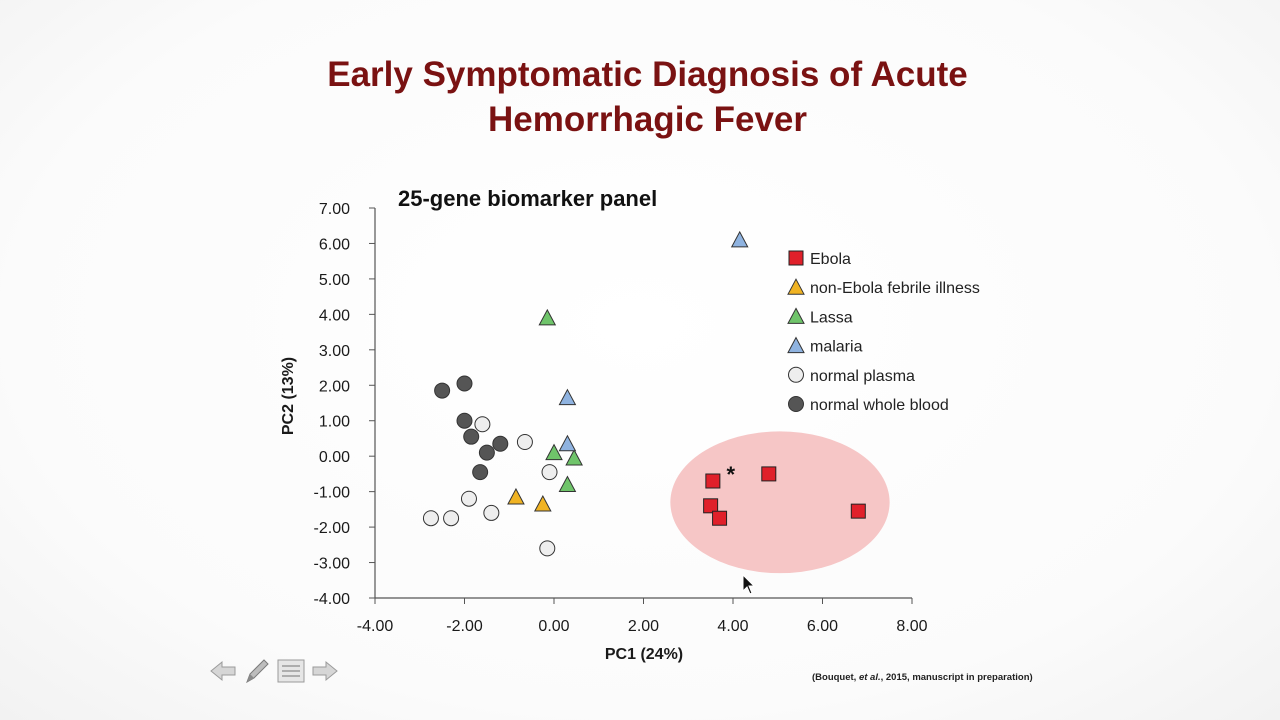  I want to click on y-axis-title: PC2 (13%), so click(288, 396).